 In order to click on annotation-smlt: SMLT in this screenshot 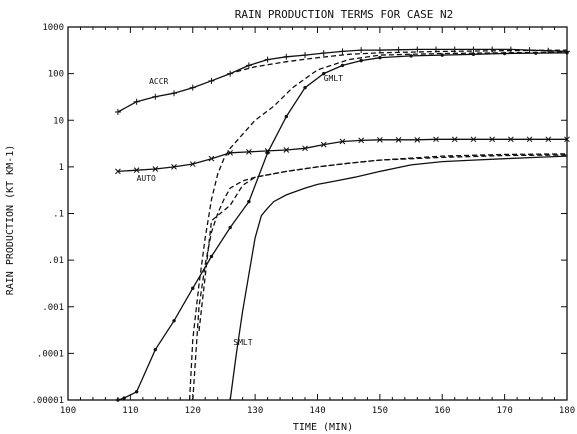, I will do `click(242, 342)`.